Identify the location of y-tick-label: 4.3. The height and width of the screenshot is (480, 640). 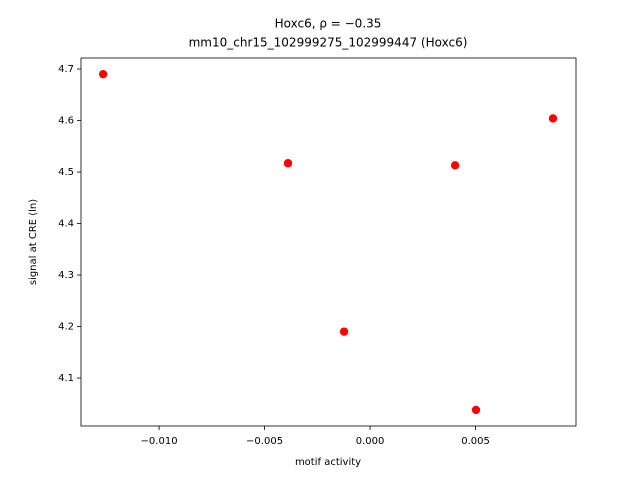
(66, 275).